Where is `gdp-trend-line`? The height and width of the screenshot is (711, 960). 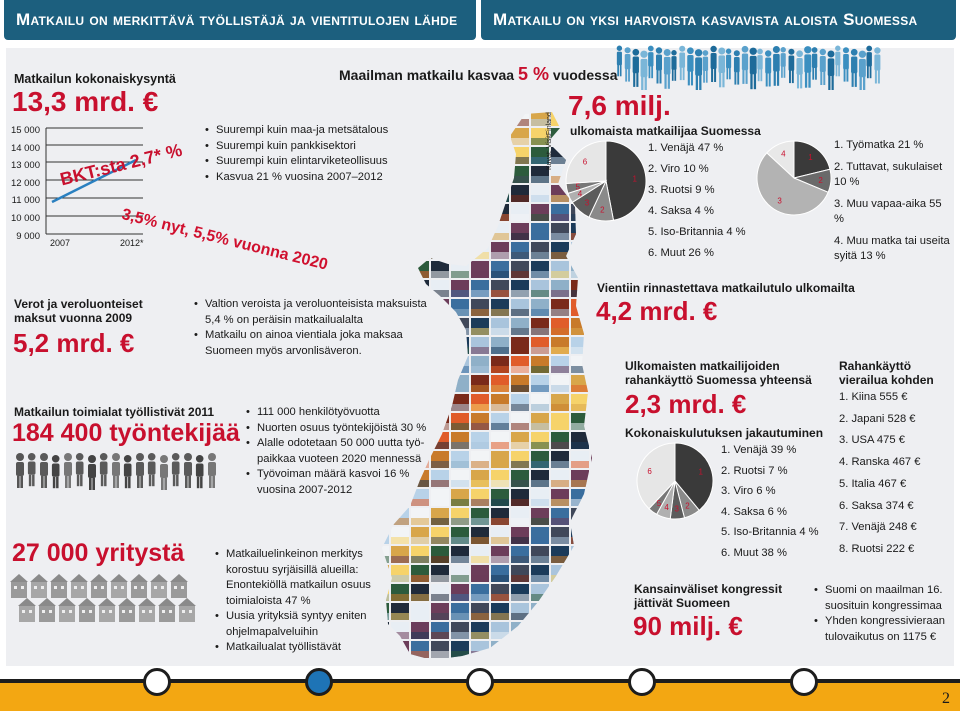
gdp-trend-line is located at coordinates (94, 181).